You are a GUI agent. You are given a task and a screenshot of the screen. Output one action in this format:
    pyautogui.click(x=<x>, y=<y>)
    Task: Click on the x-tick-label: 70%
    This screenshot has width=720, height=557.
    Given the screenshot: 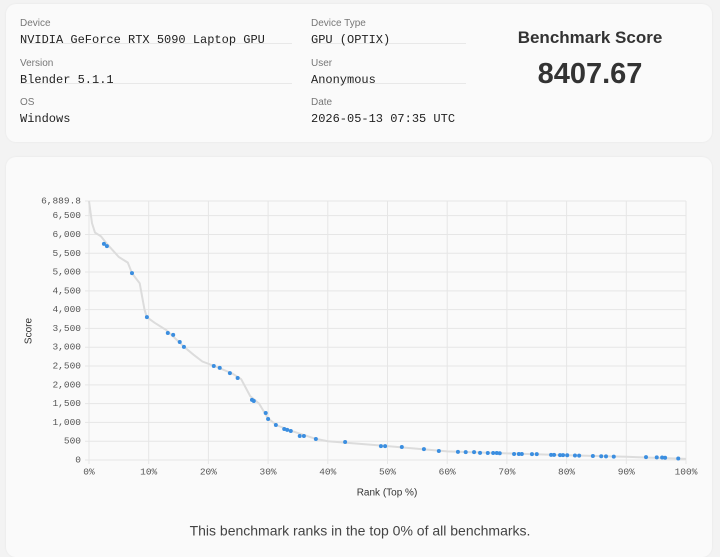 What is the action you would take?
    pyautogui.click(x=506, y=472)
    